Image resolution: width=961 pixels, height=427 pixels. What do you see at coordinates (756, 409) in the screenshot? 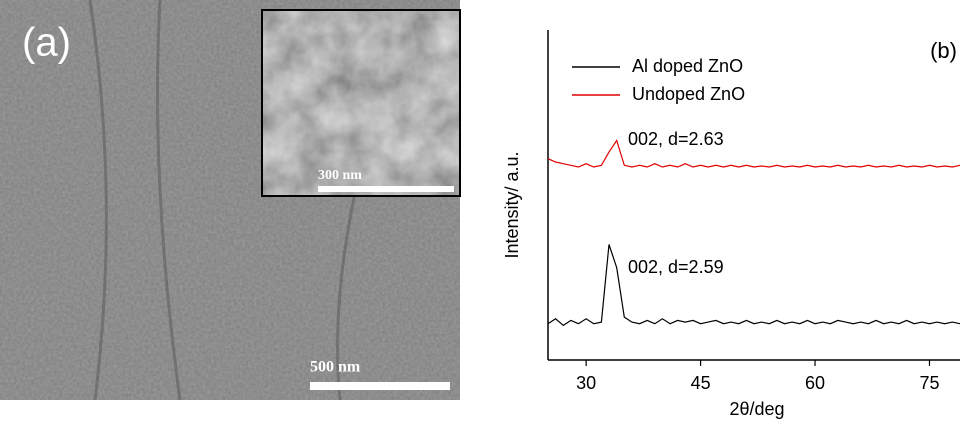
I see `x-axis-label: 2θ/deg` at bounding box center [756, 409].